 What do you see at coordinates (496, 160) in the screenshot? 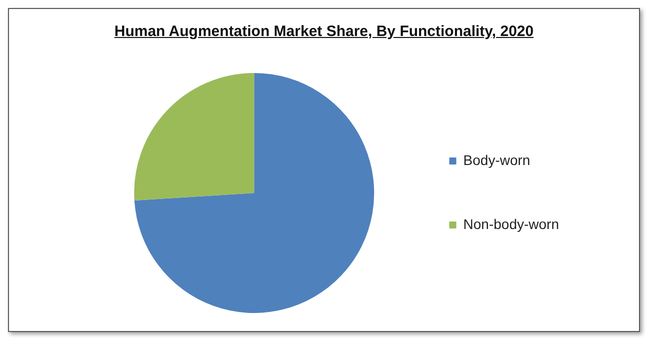
I see `legend-label: Body-worn` at bounding box center [496, 160].